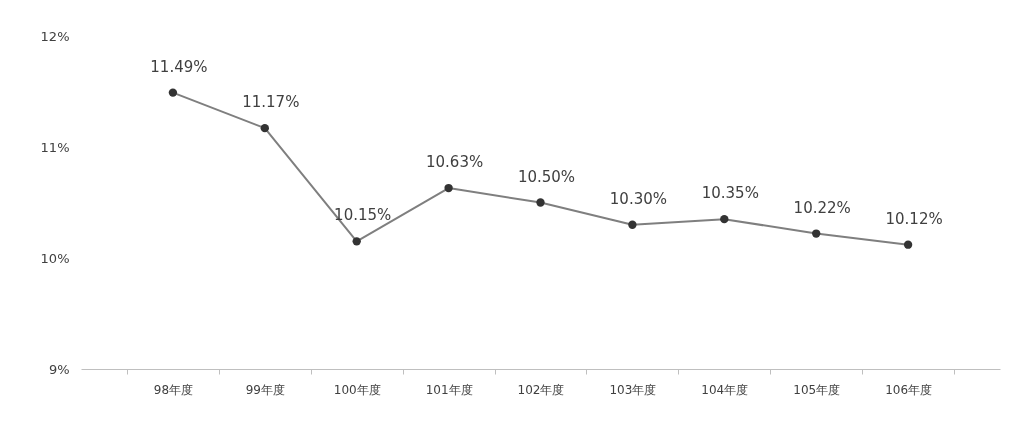 Image resolution: width=1026 pixels, height=428 pixels. What do you see at coordinates (822, 207) in the screenshot?
I see `data-label: 10.22%` at bounding box center [822, 207].